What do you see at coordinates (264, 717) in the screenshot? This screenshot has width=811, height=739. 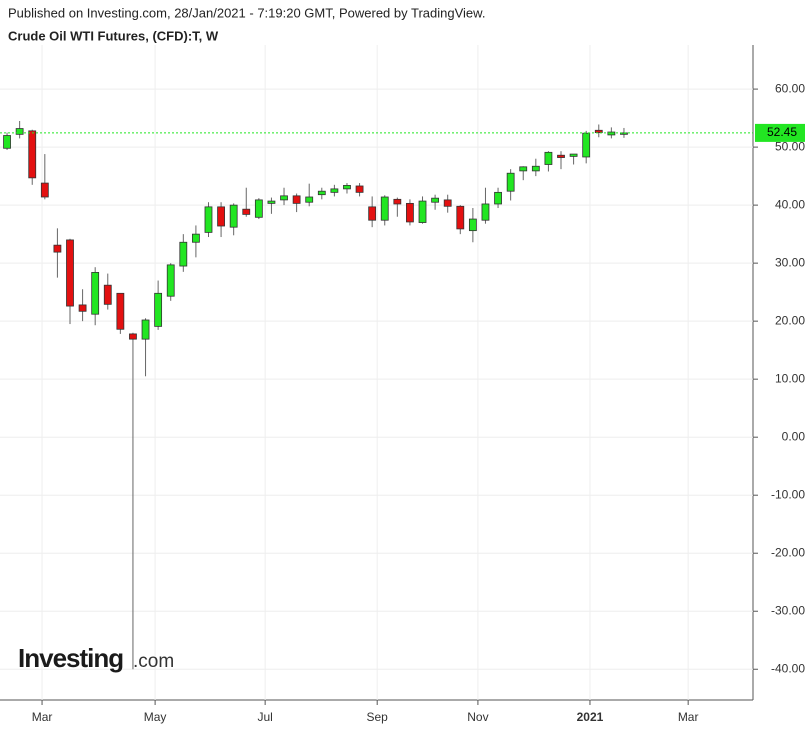 I see `x-tick-label: Jul` at bounding box center [264, 717].